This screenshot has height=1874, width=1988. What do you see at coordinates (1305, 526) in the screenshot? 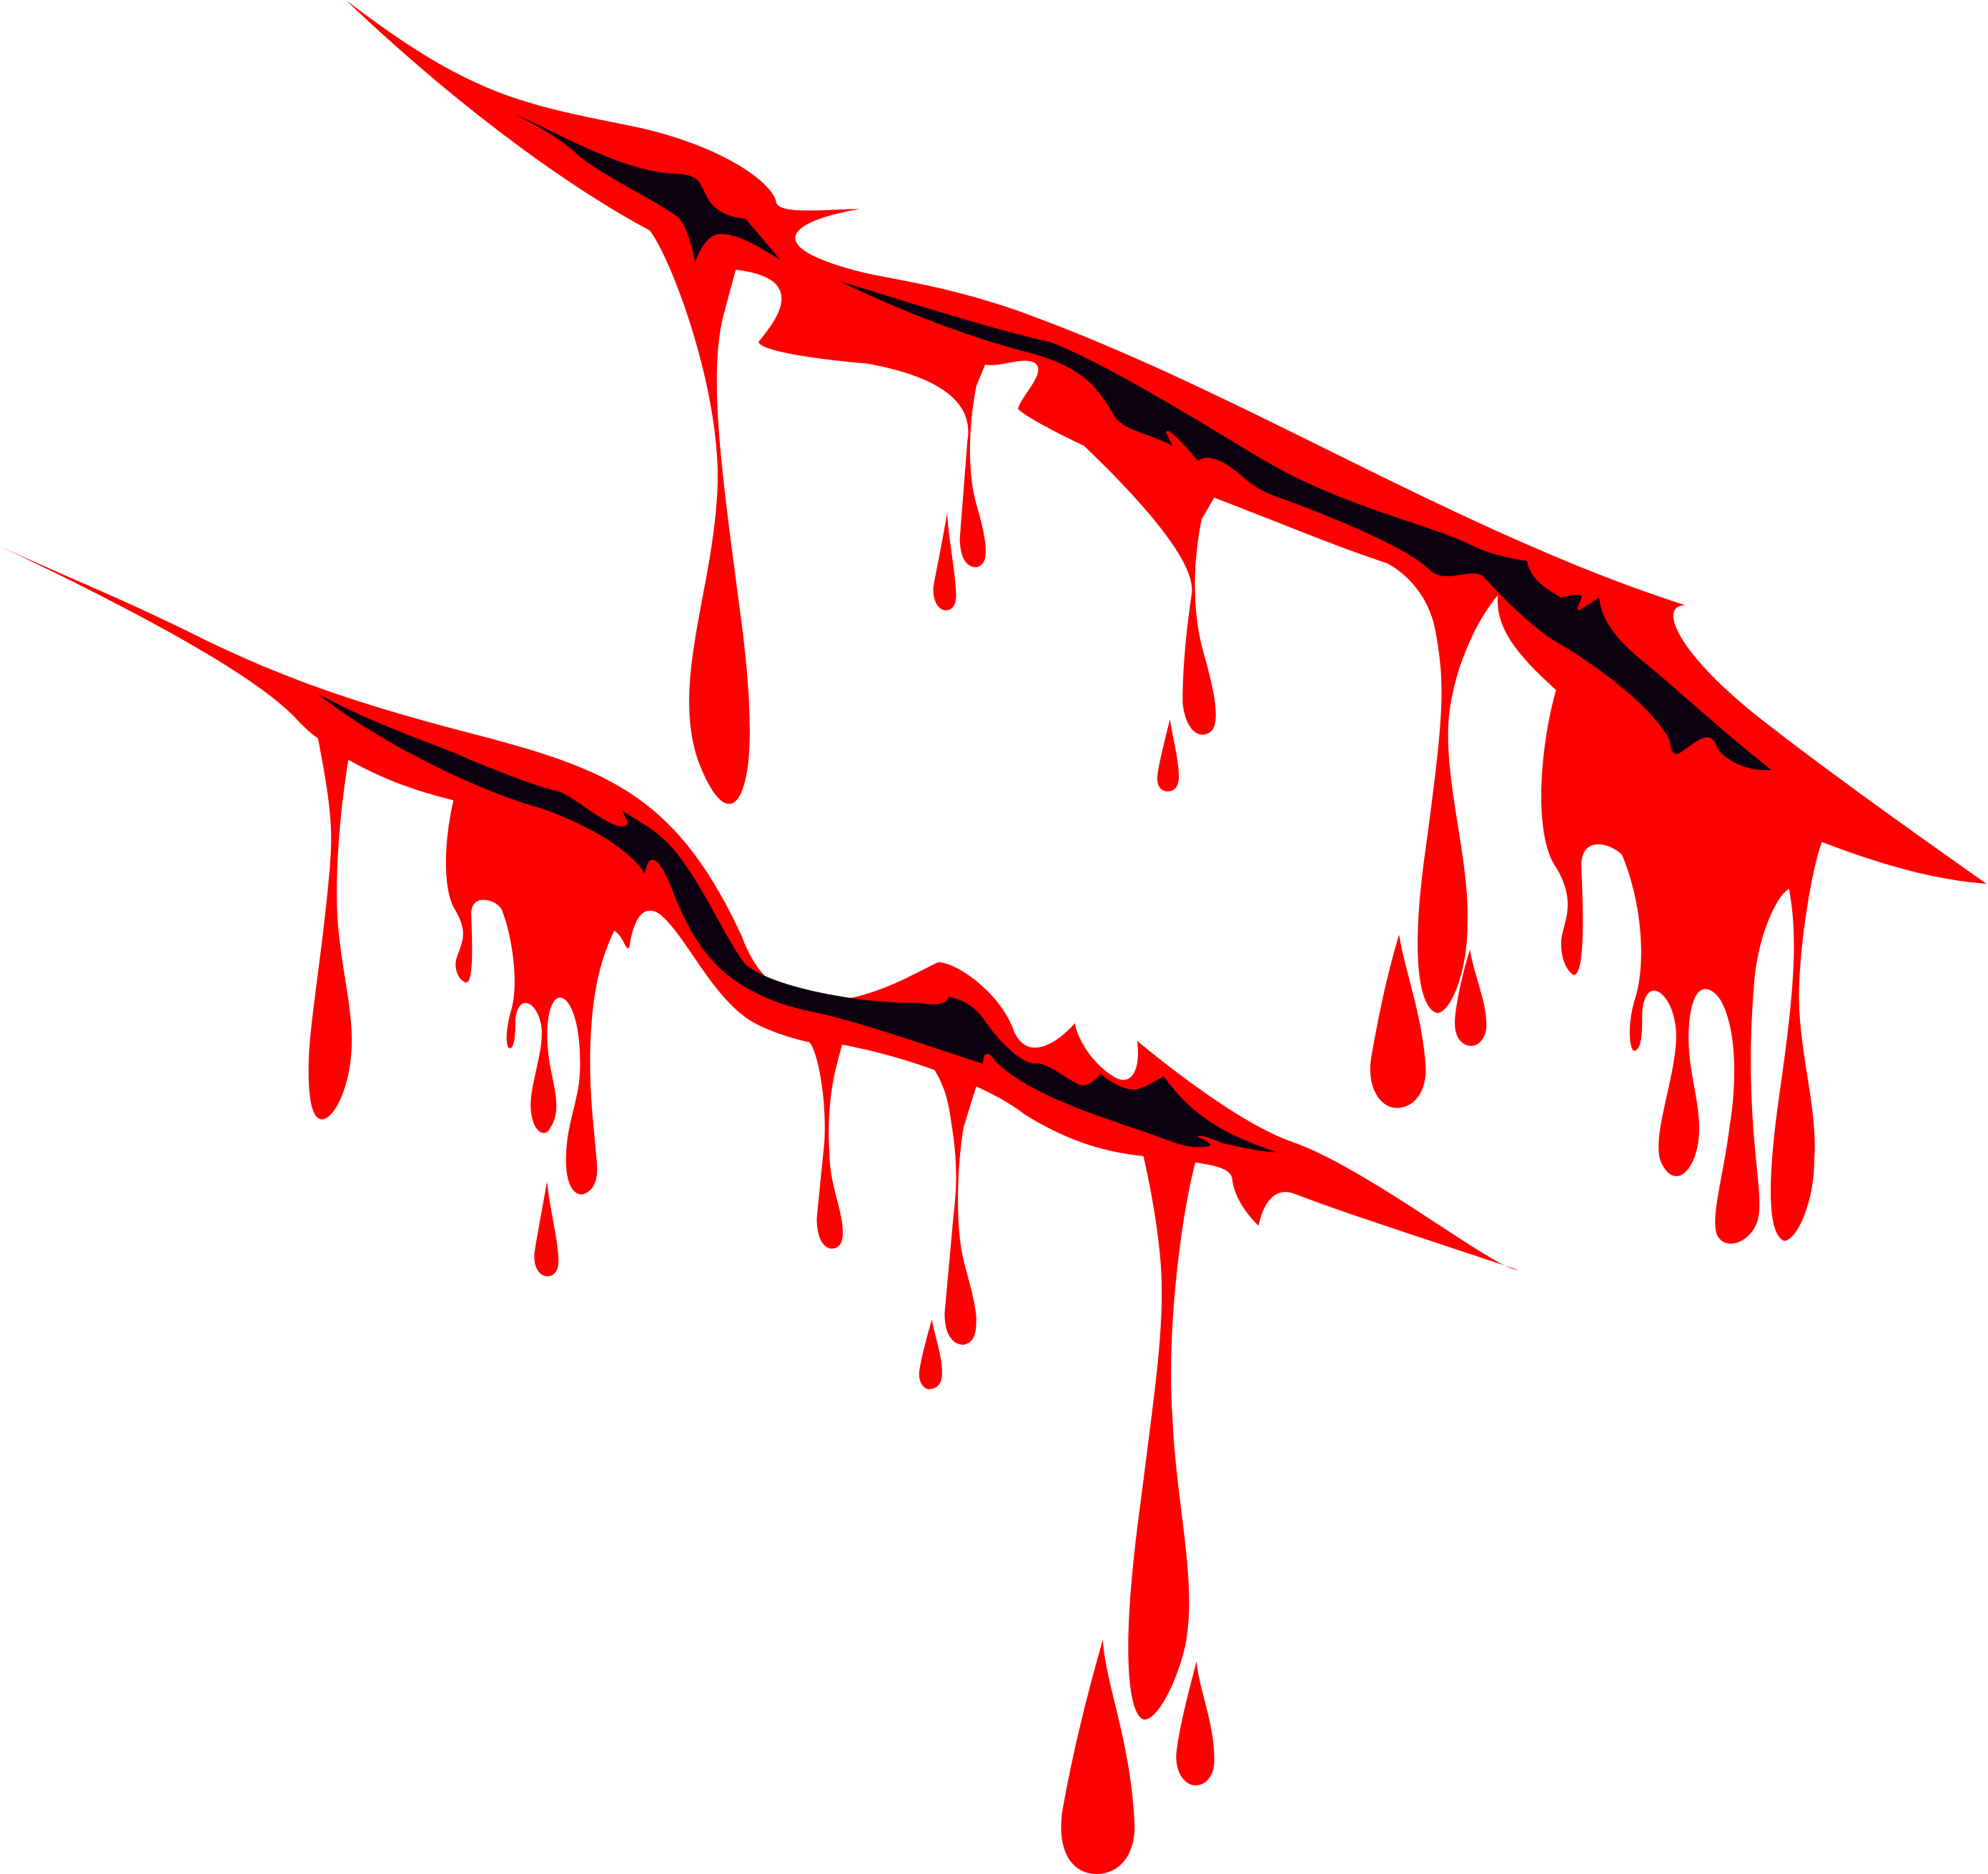
I see `upper-wound-right` at bounding box center [1305, 526].